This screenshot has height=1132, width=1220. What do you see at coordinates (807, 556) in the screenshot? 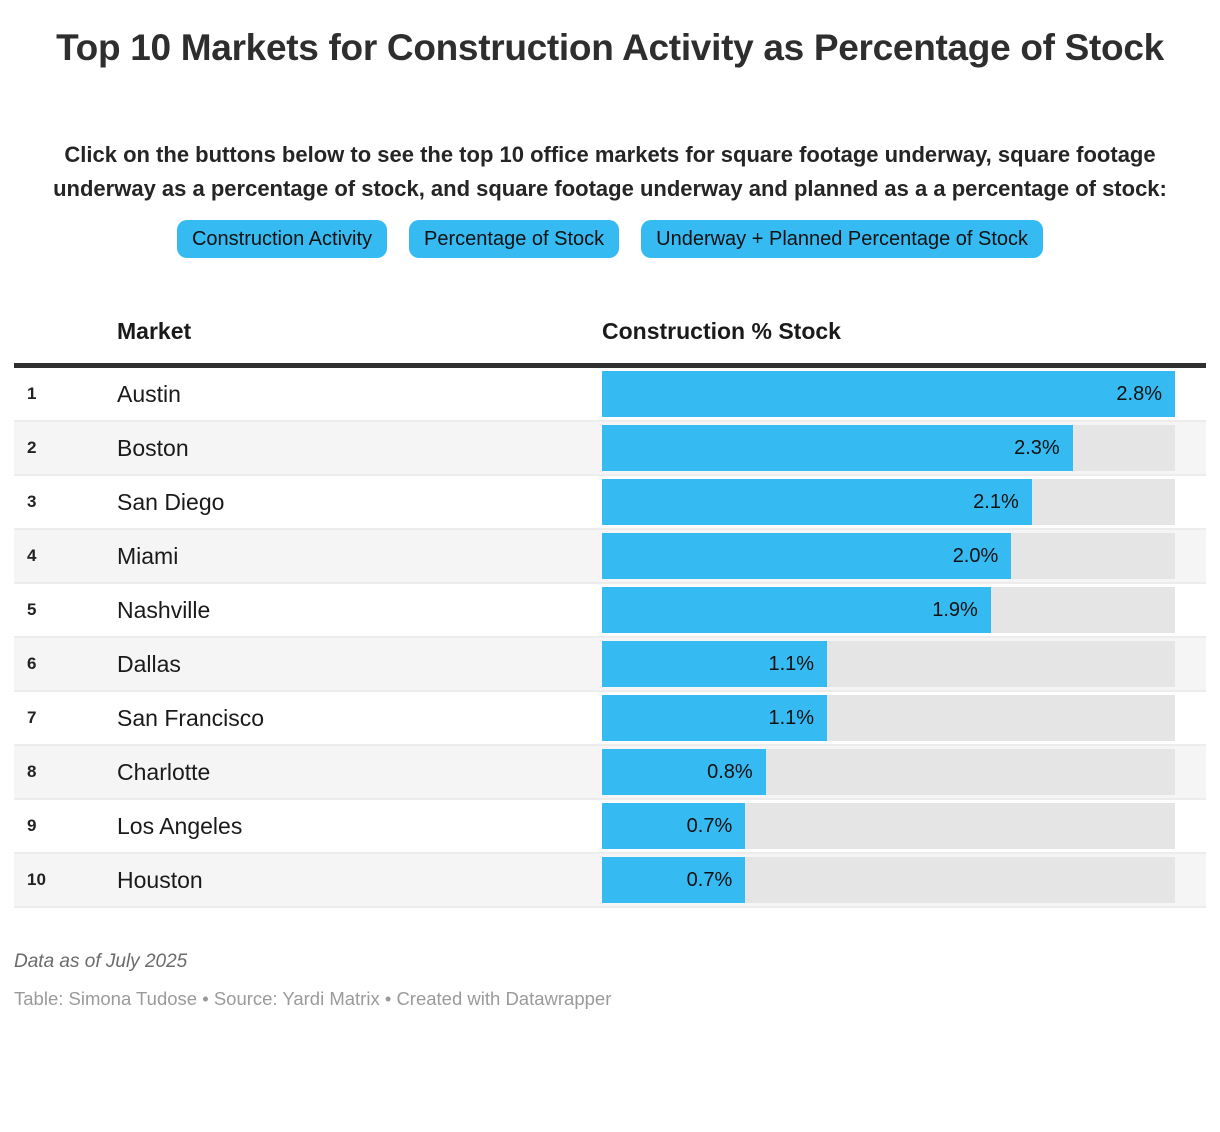
I see `bar: 2.0%` at bounding box center [807, 556].